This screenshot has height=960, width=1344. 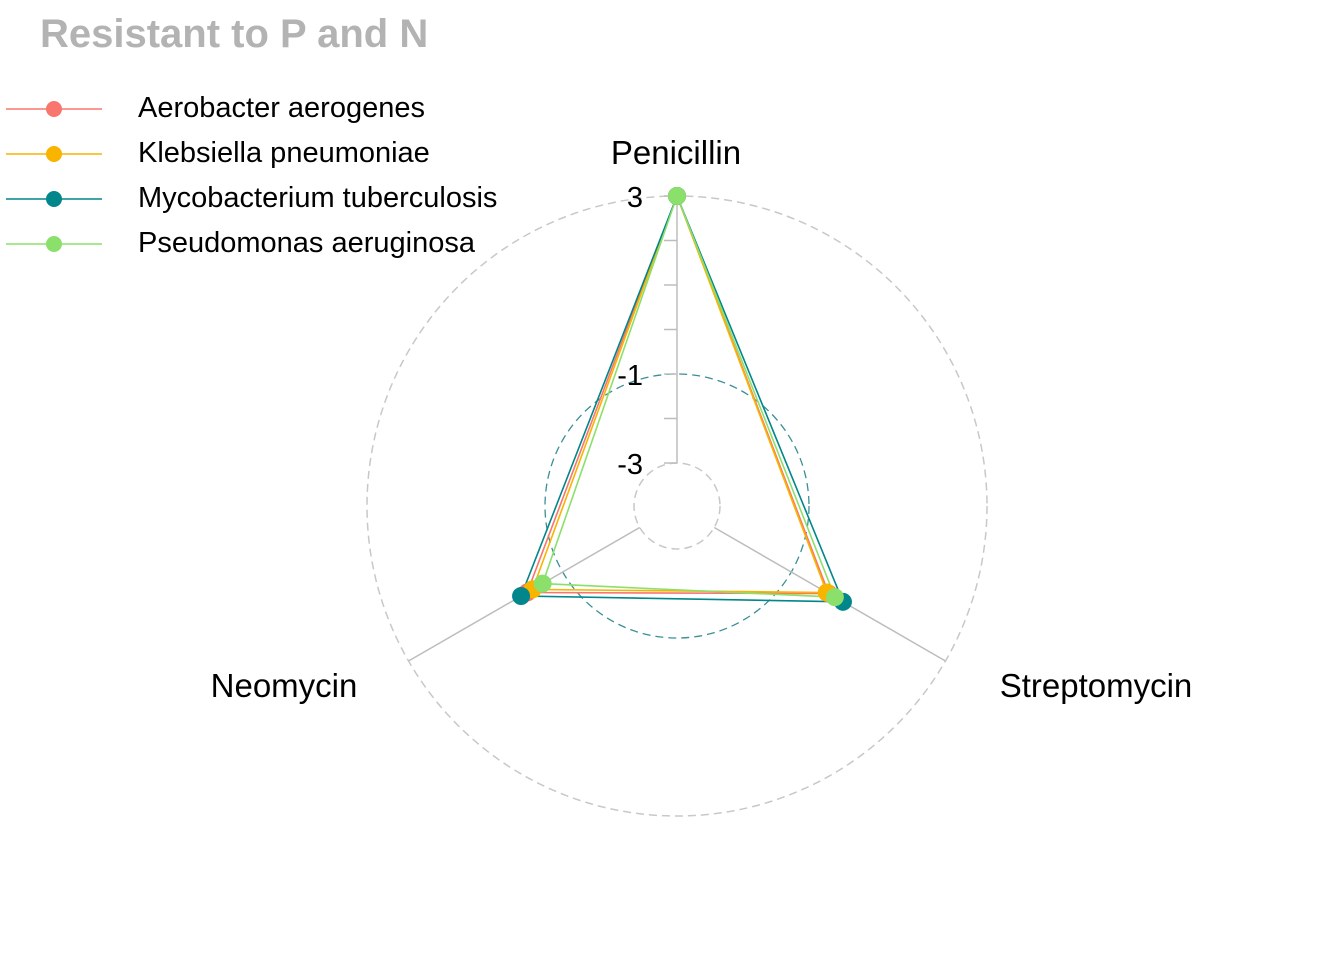 What do you see at coordinates (306, 243) in the screenshot?
I see `legend-label: Pseudomonas aeruginosa` at bounding box center [306, 243].